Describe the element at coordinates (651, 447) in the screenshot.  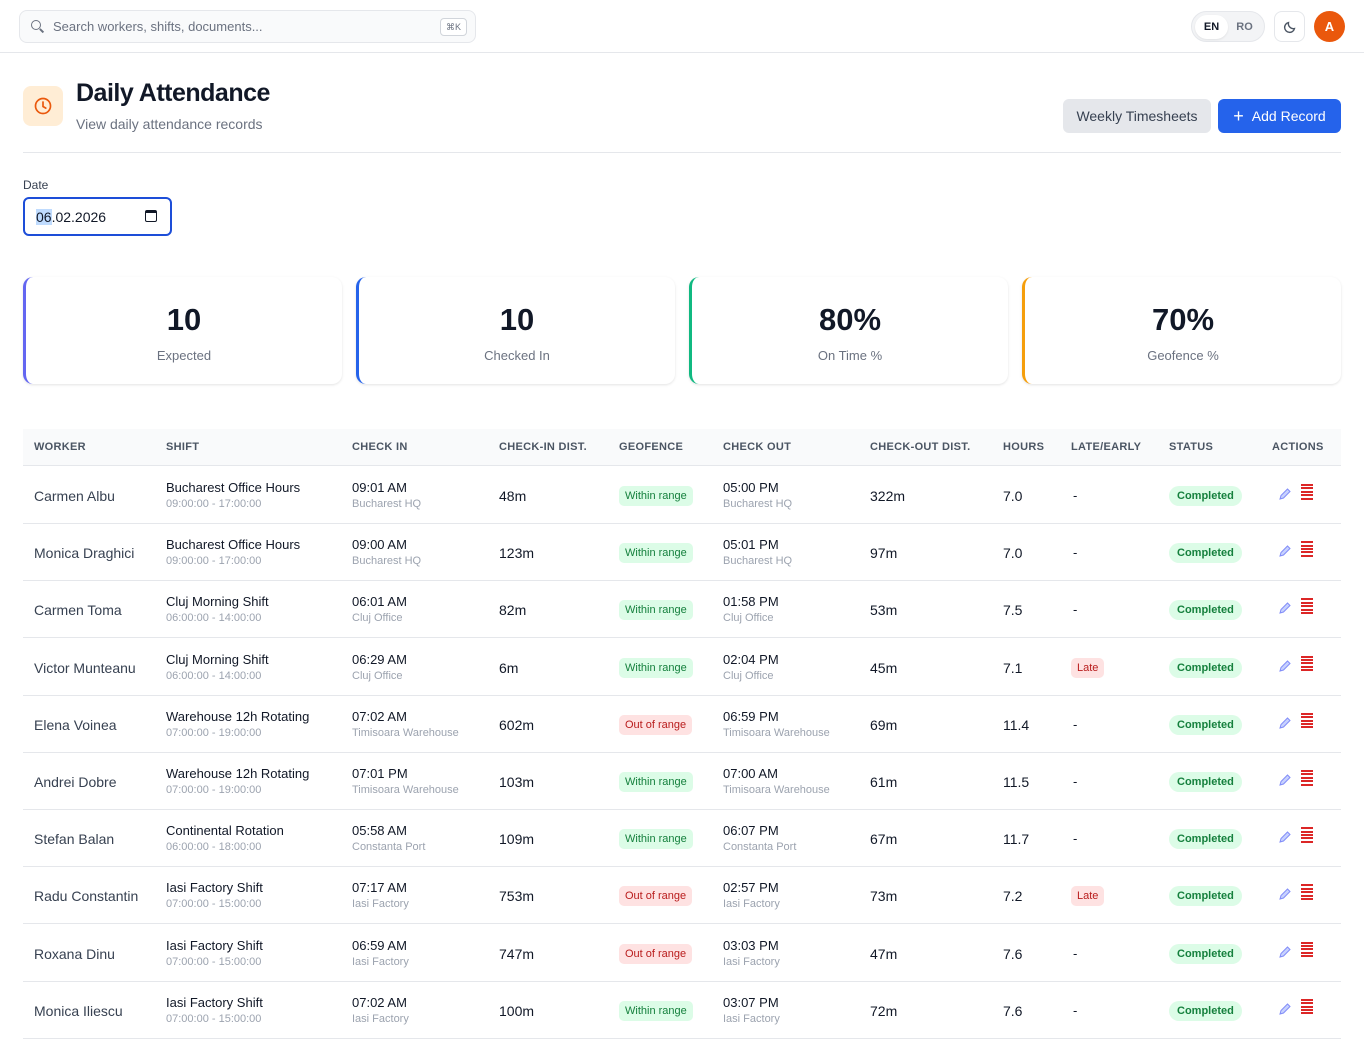
I see `column-header: GEOFENCE` at that location.